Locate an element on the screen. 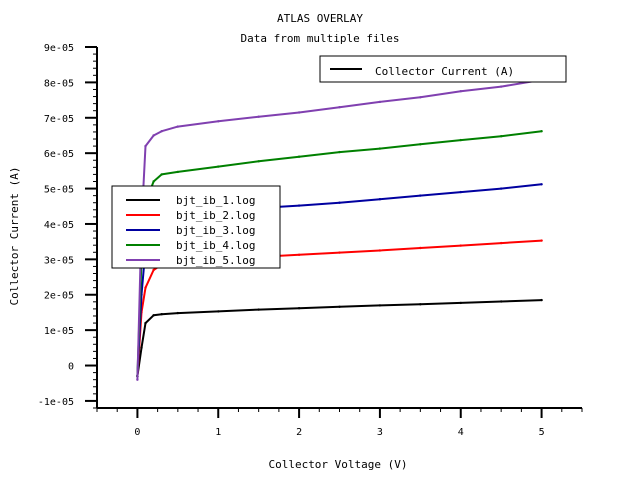  y-tick-label: 7e-05 is located at coordinates (59, 119).